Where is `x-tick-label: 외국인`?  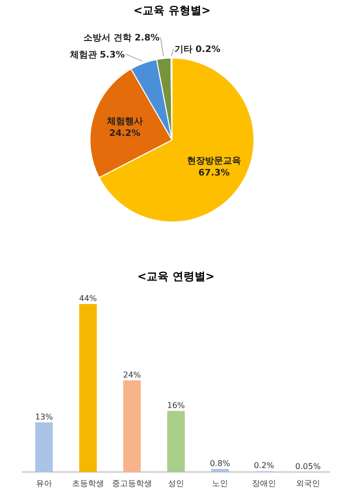 x-tick-label: 외국인 is located at coordinates (308, 483).